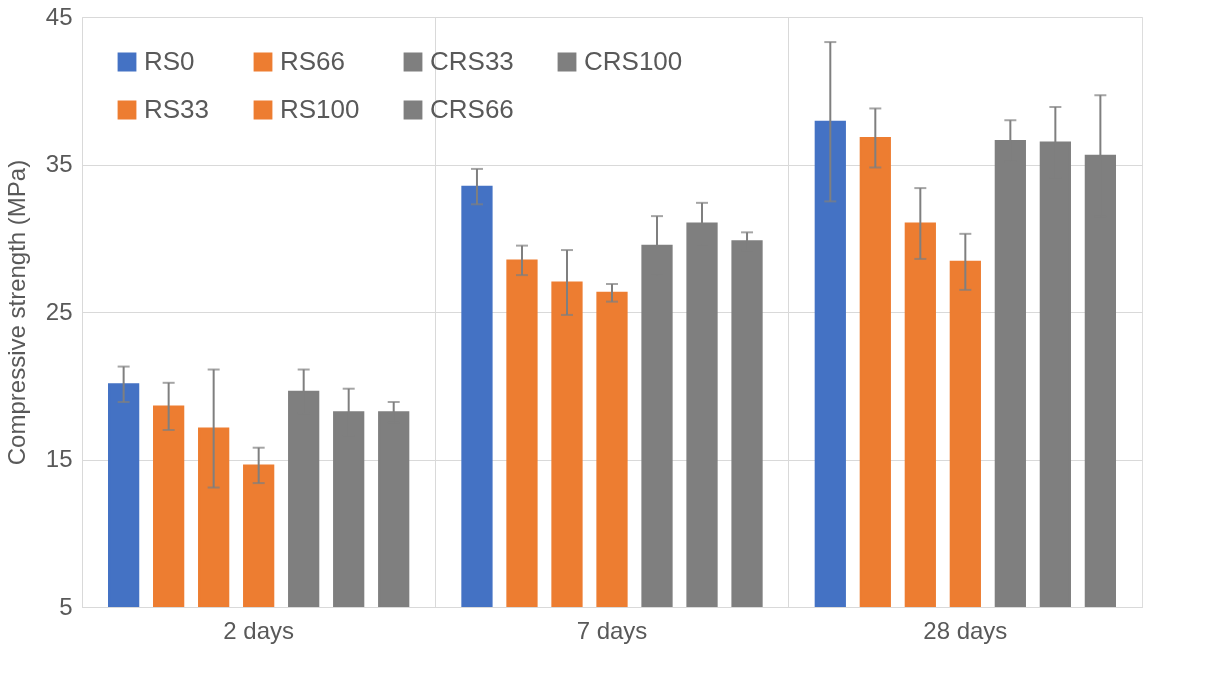  I want to click on y-tick-label: 15, so click(59, 458).